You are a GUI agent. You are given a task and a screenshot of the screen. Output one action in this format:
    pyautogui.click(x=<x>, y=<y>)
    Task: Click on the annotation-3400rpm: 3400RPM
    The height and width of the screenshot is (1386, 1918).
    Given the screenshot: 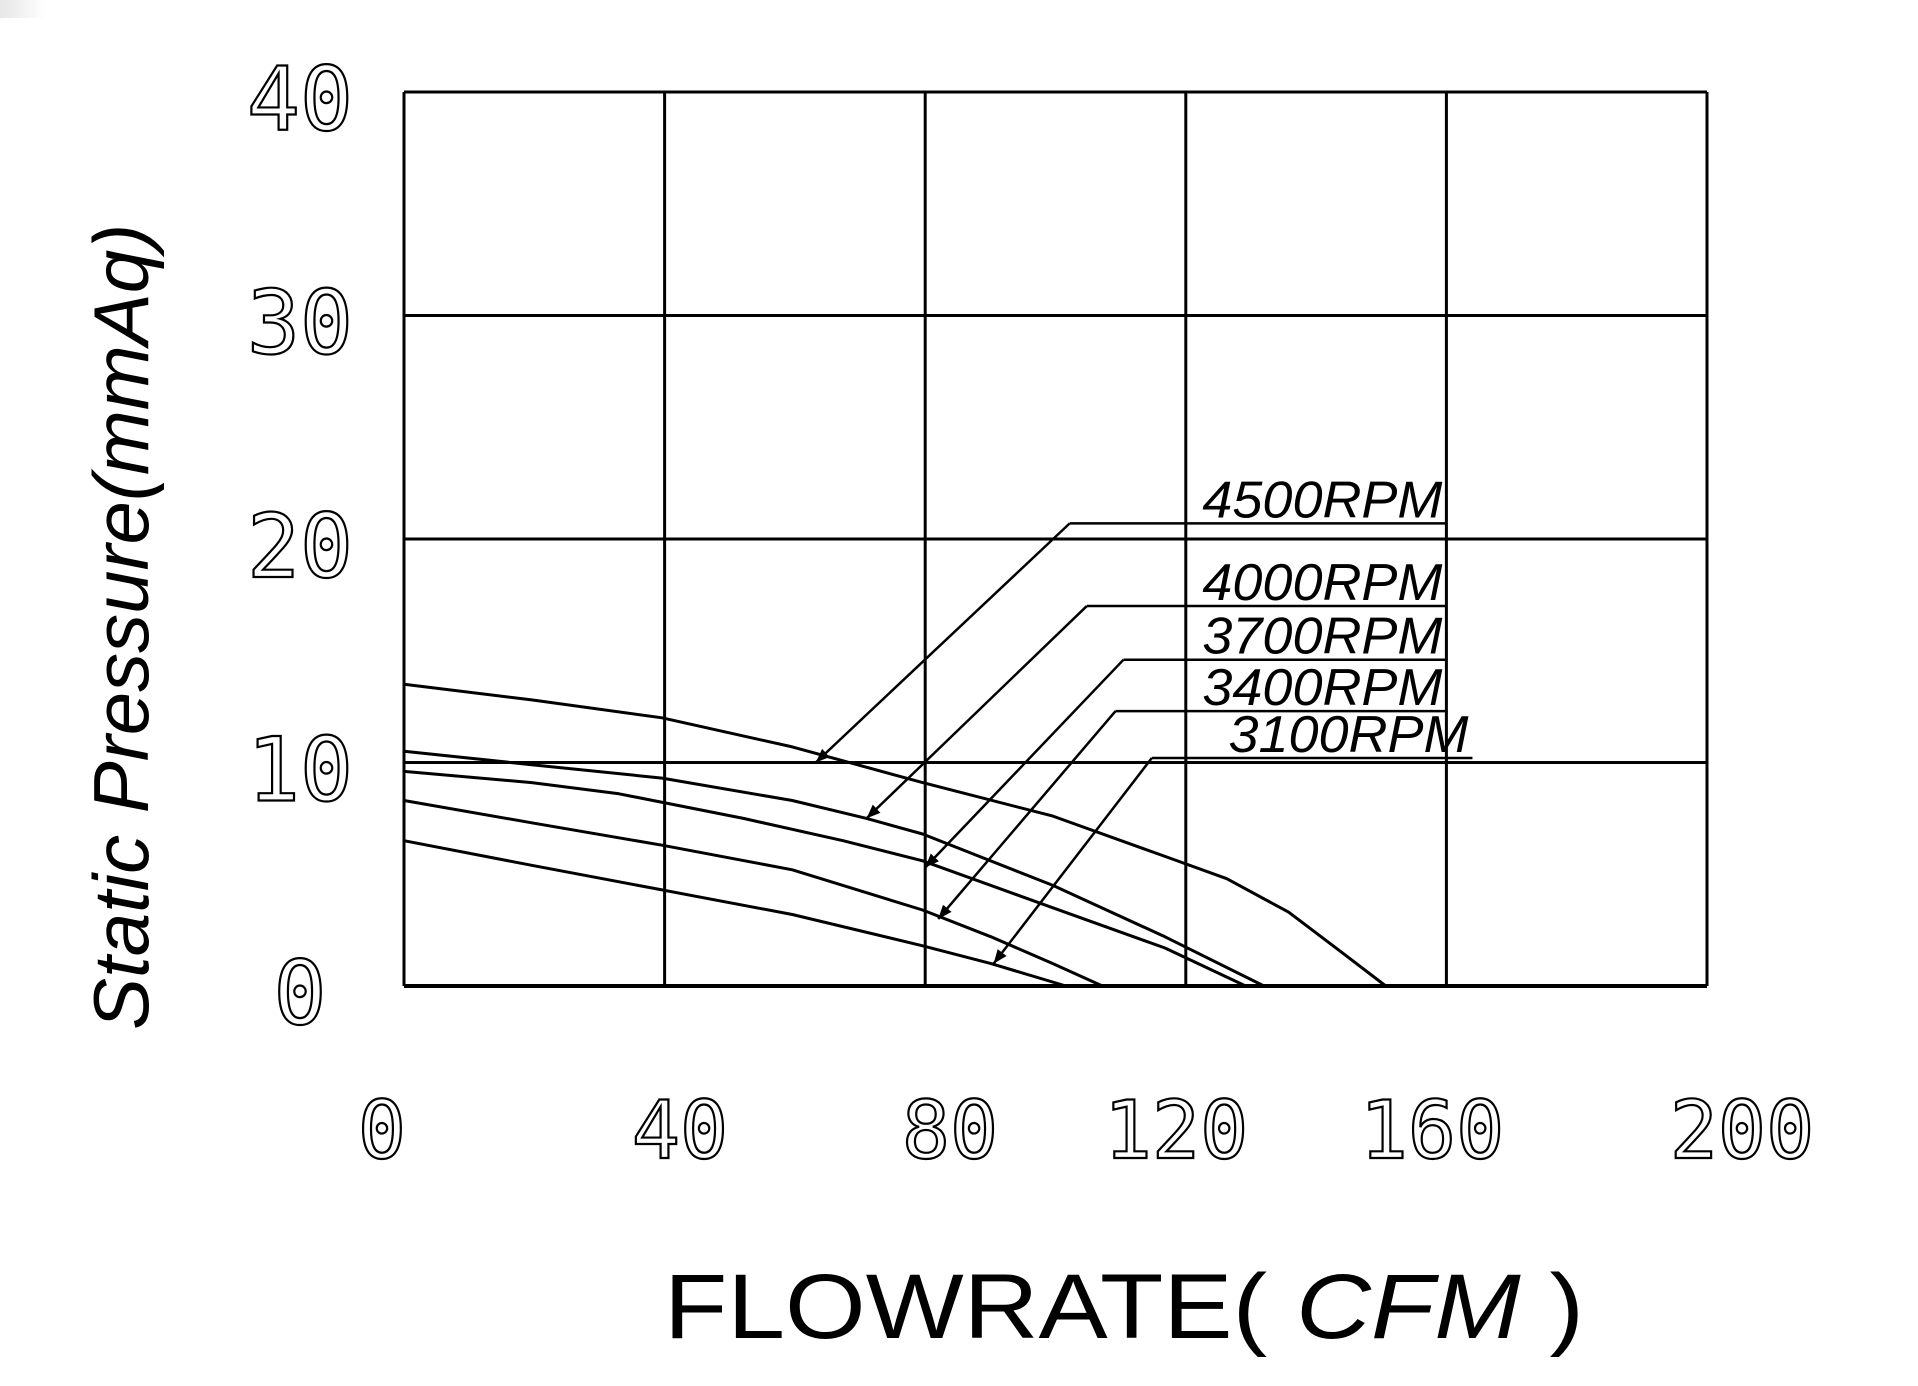 What is the action you would take?
    pyautogui.click(x=1192, y=789)
    